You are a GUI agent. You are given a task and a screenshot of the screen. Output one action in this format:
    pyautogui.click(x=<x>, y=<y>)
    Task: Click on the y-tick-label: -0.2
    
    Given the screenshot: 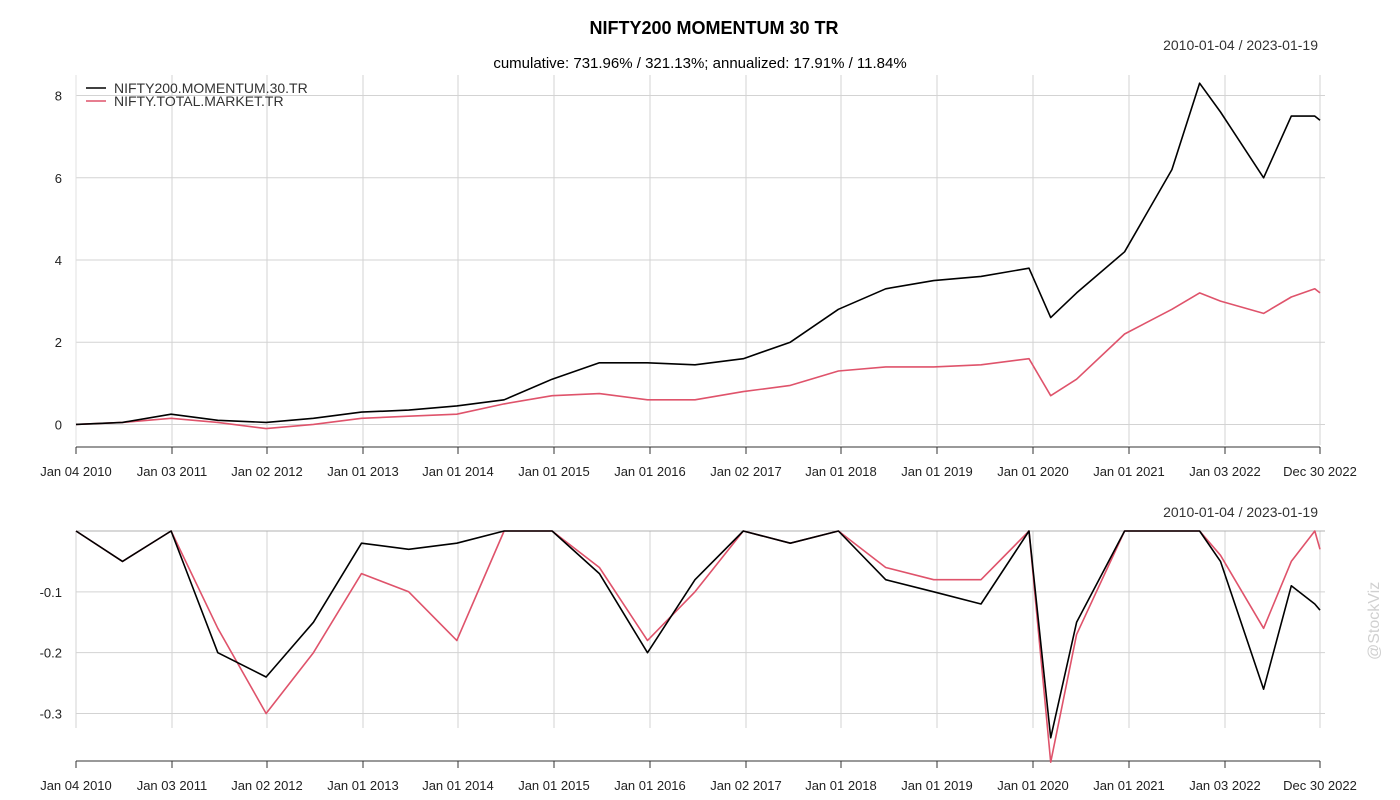 What is the action you would take?
    pyautogui.click(x=51, y=653)
    